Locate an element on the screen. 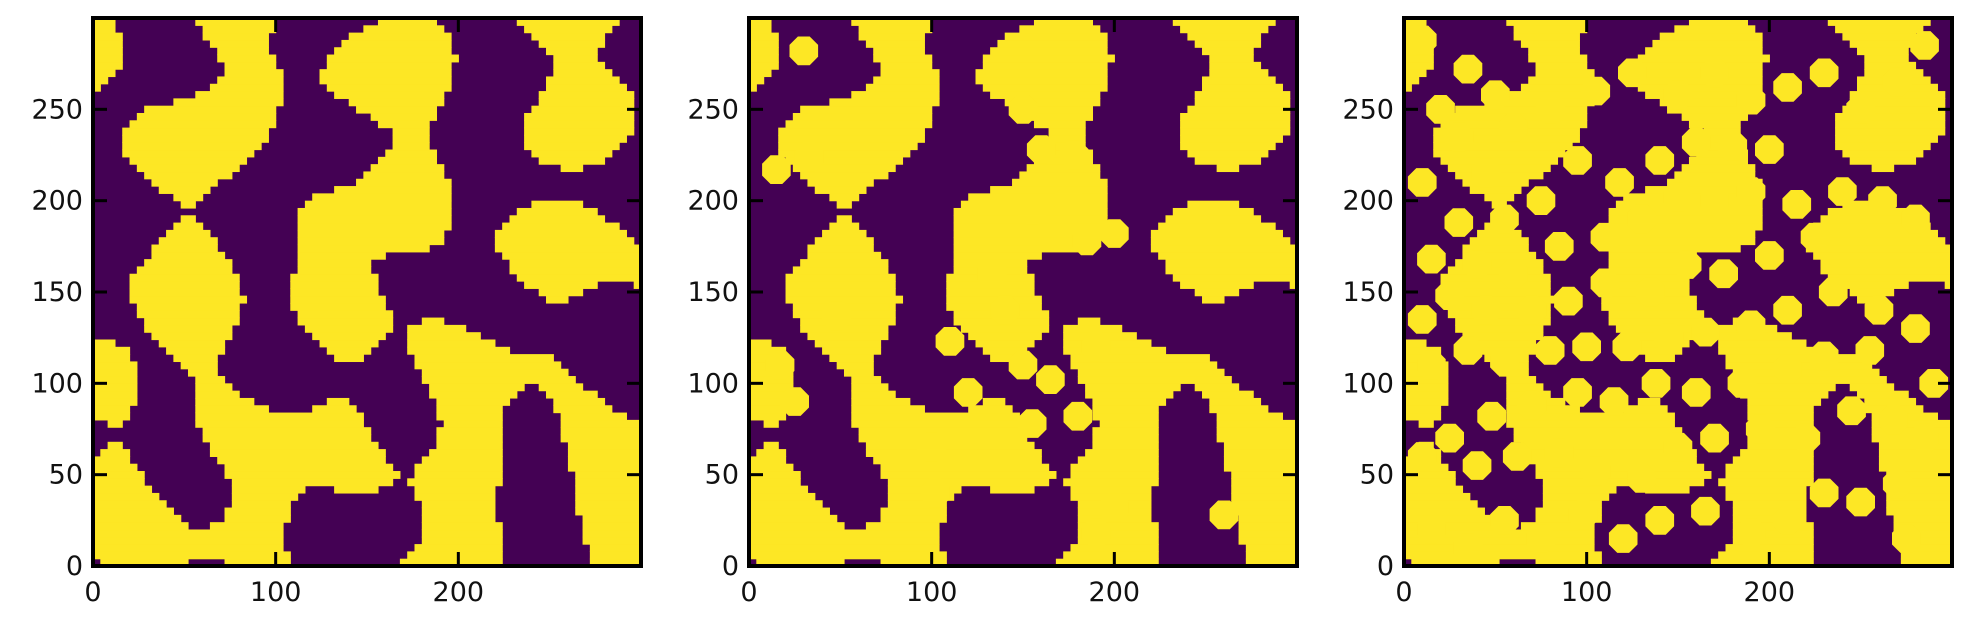 The image size is (1968, 627). y-tick-label: 100 is located at coordinates (713, 383).